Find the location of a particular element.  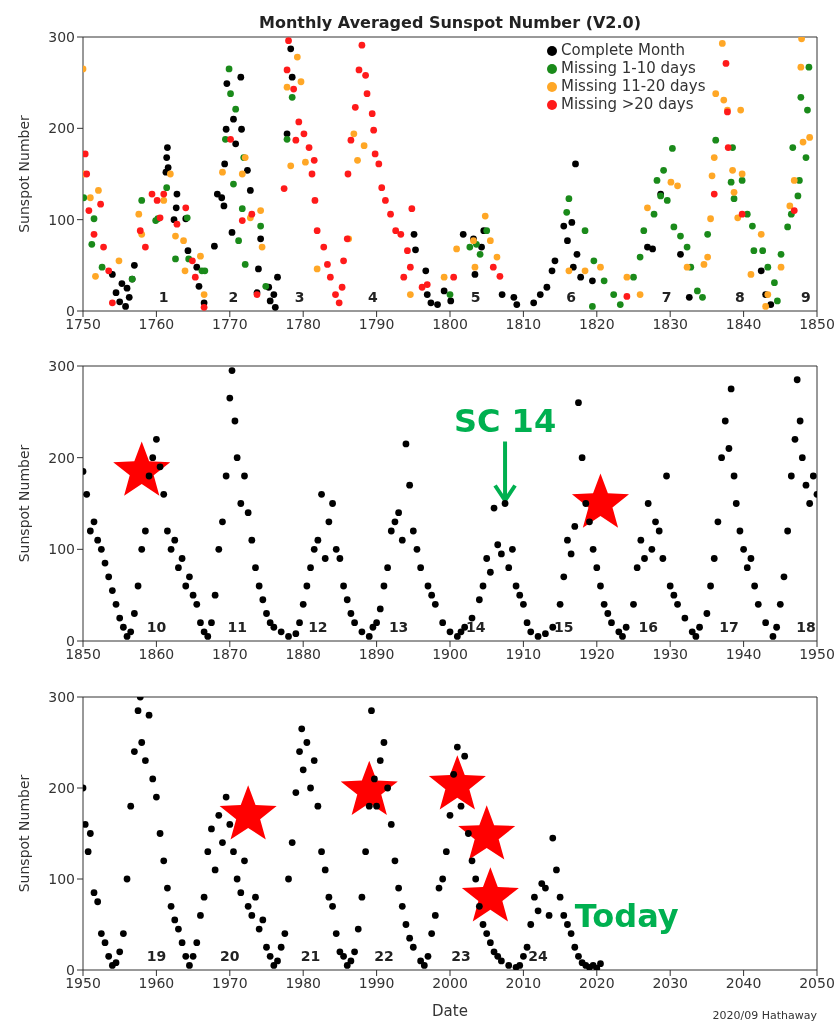

x-tick-label: 1860 is located at coordinates (156, 653).